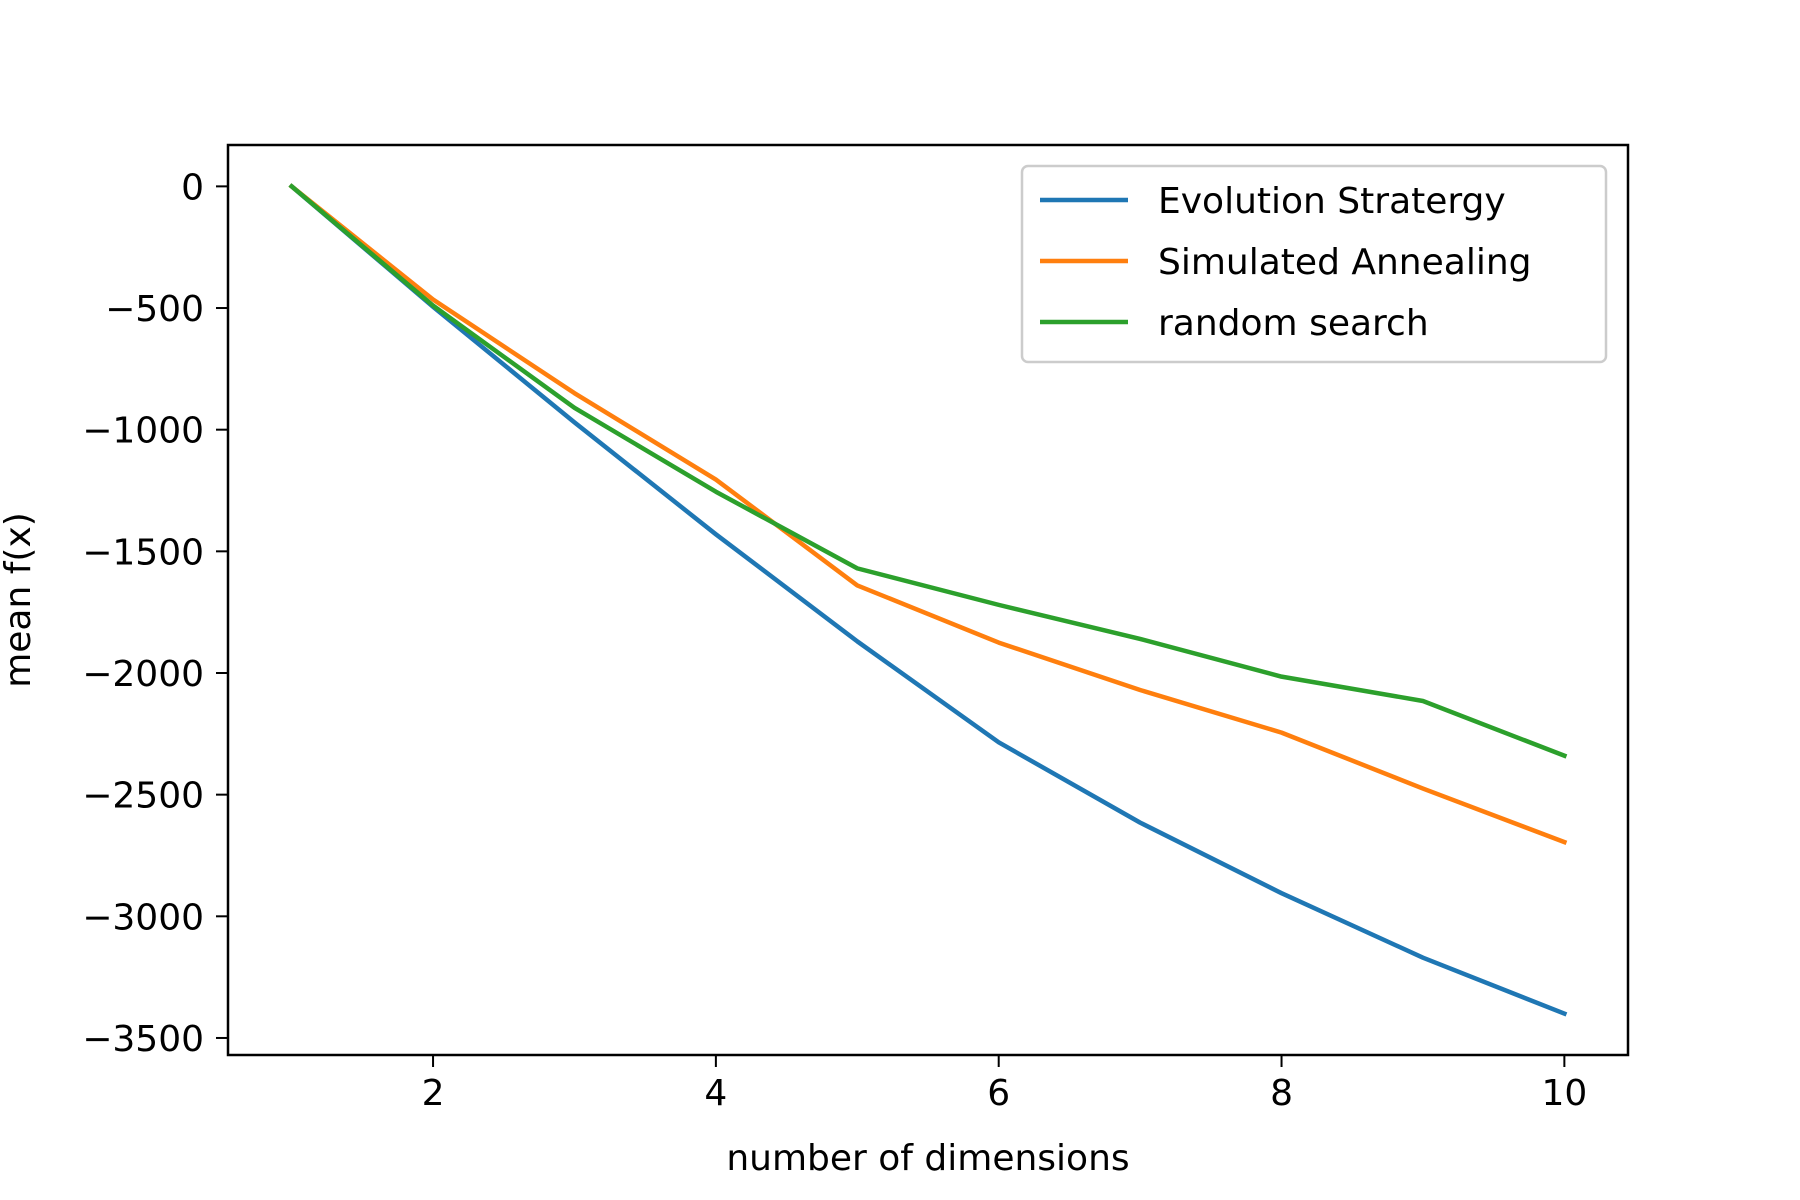 The image size is (1800, 1200). I want to click on legend-label-0: Evolution Stratergy, so click(1332, 201).